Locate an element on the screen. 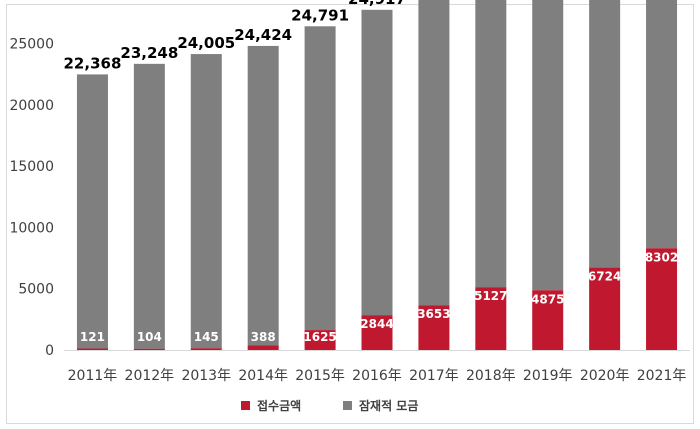 Image resolution: width=700 pixels, height=429 pixels. legend-label-potential: 잠재적 모금 is located at coordinates (388, 405).